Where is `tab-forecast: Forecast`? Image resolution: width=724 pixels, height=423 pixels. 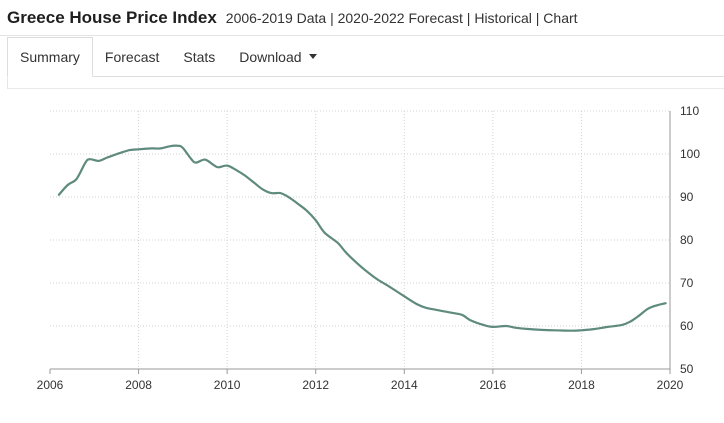
tab-forecast: Forecast is located at coordinates (132, 56).